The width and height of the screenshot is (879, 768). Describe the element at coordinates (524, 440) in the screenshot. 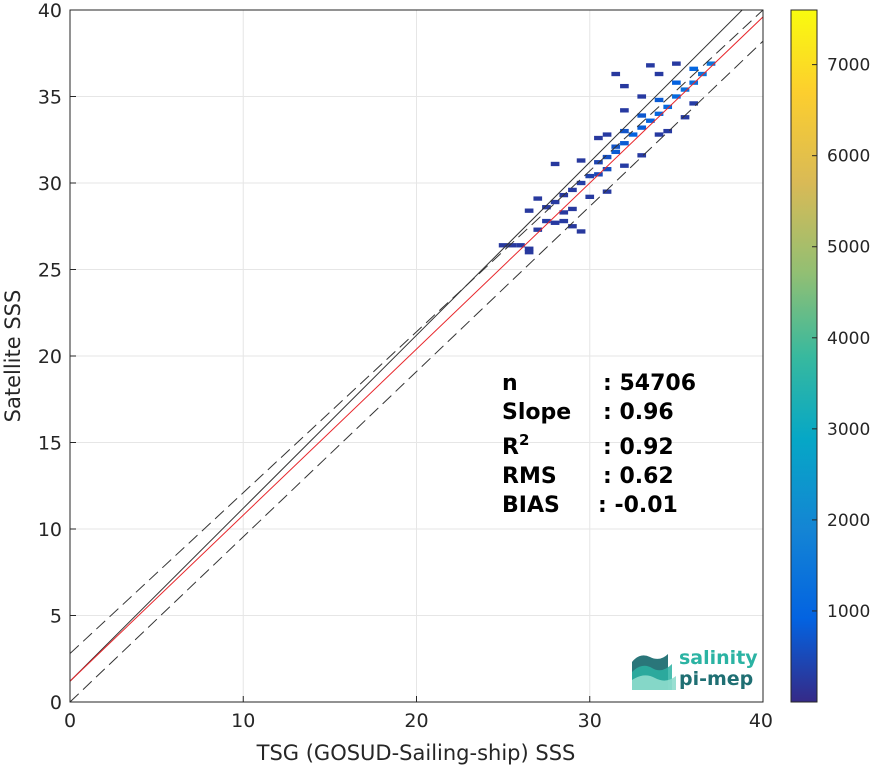

I see `stat-superscript: 2` at that location.